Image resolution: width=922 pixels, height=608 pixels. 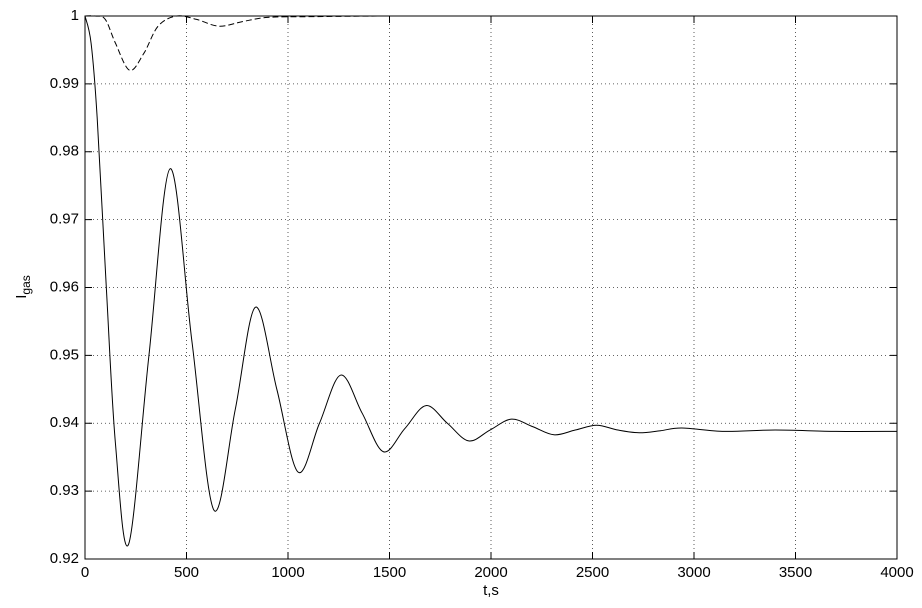 I want to click on x-tick-label: 500, so click(x=186, y=572).